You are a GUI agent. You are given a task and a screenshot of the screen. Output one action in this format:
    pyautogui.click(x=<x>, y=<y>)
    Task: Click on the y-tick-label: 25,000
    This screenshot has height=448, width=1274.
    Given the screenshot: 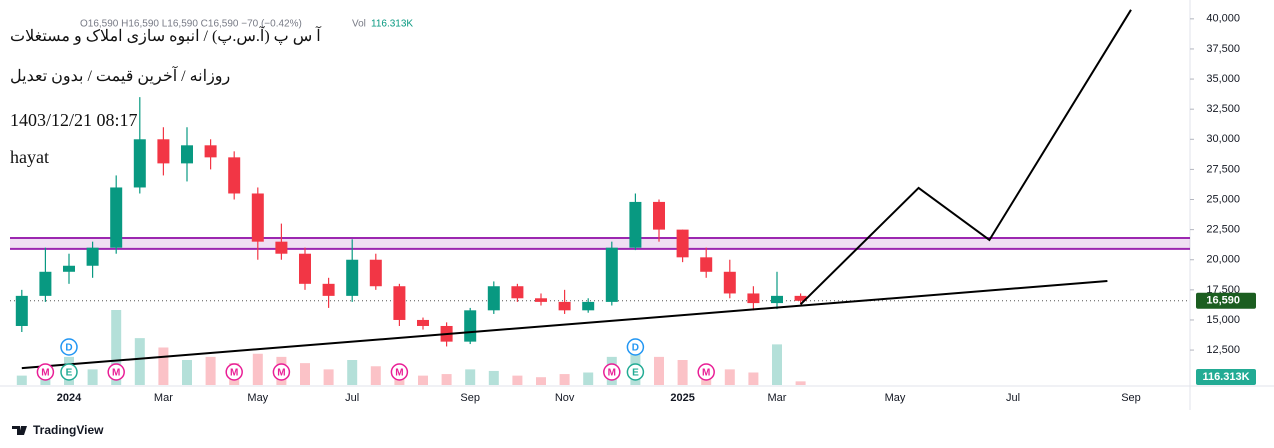 What is the action you would take?
    pyautogui.click(x=1223, y=199)
    